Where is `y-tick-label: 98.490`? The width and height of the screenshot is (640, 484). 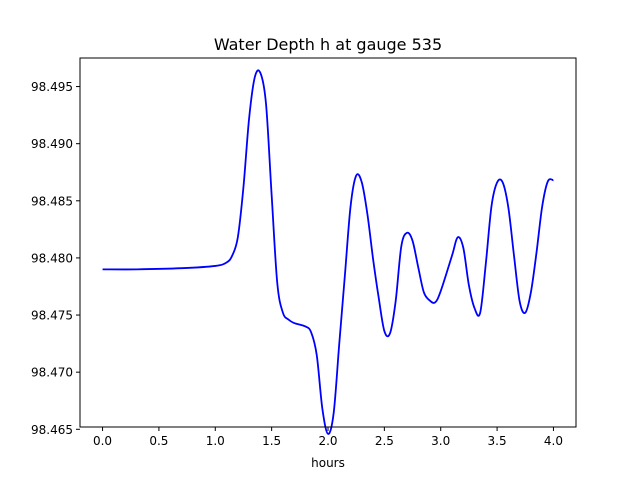
y-tick-label: 98.490 is located at coordinates (52, 144).